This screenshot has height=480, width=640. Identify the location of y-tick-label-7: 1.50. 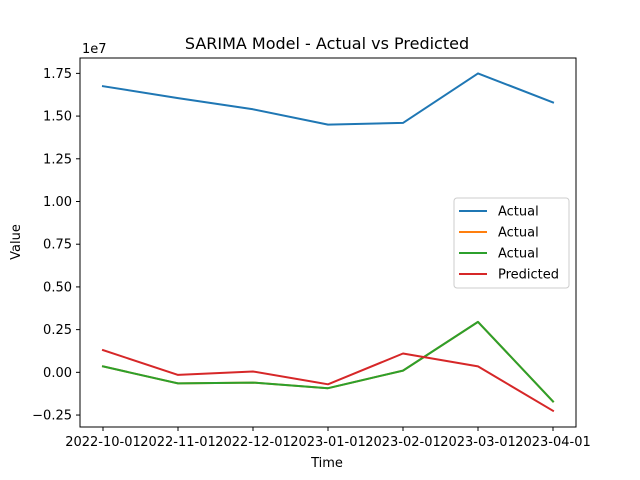
(57, 117).